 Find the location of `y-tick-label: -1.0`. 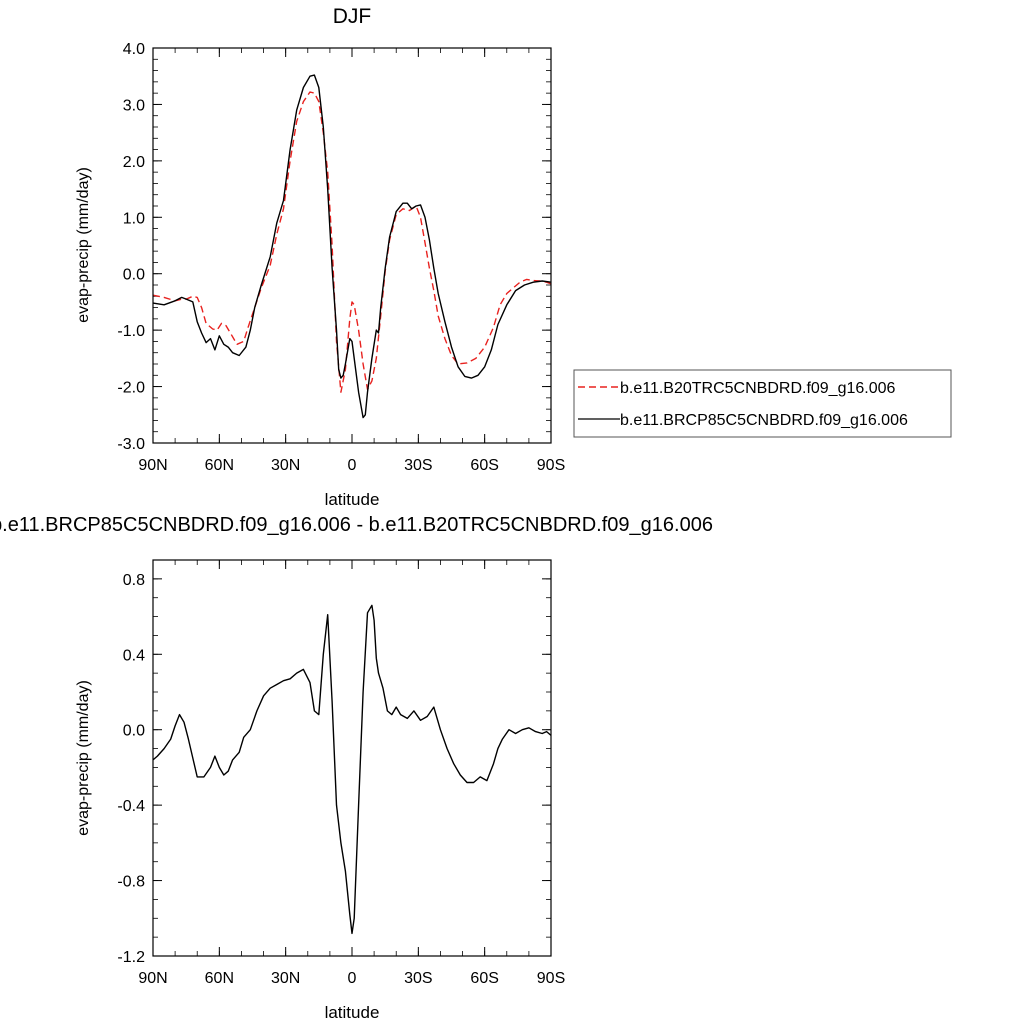

y-tick-label: -1.0 is located at coordinates (131, 331).